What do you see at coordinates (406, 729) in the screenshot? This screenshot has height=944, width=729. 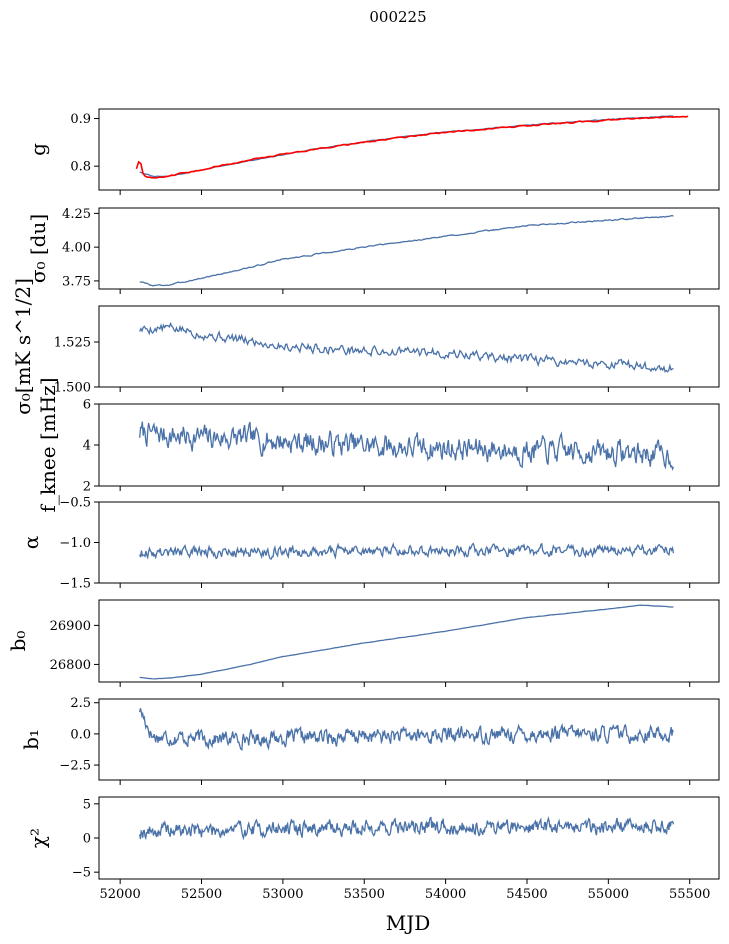 I see `series-line-b1-b1` at bounding box center [406, 729].